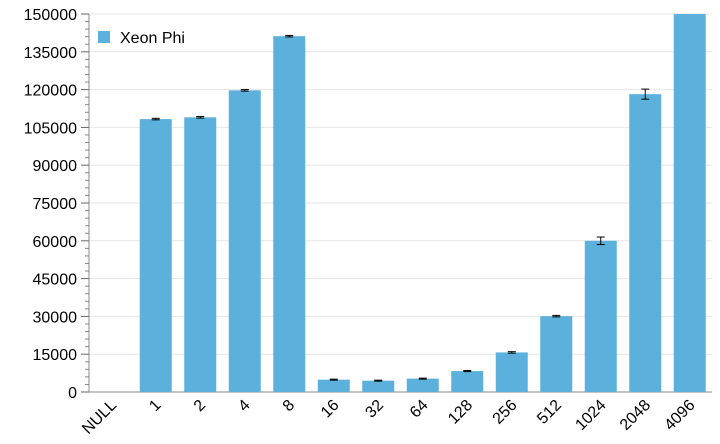 The height and width of the screenshot is (444, 720). I want to click on x-tick-label: 4, so click(244, 406).